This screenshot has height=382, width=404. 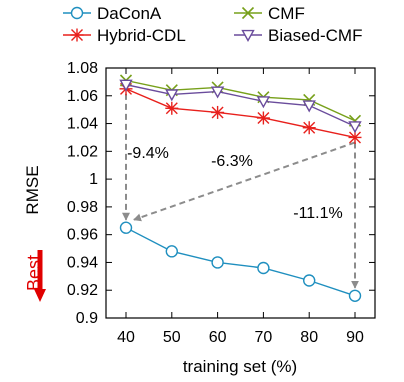 I want to click on x-tick-label: 90, so click(x=355, y=337).